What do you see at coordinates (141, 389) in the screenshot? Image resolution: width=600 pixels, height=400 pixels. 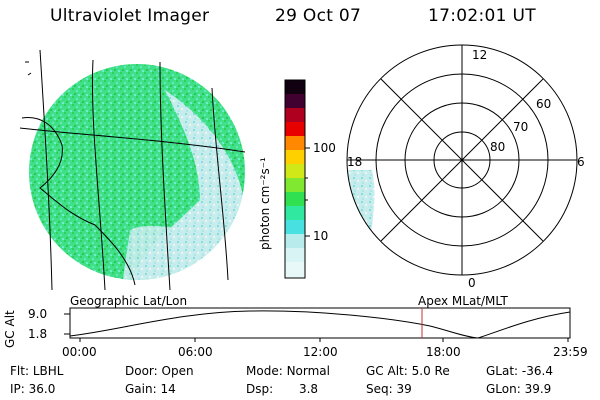 I see `gain-label: Gain:` at bounding box center [141, 389].